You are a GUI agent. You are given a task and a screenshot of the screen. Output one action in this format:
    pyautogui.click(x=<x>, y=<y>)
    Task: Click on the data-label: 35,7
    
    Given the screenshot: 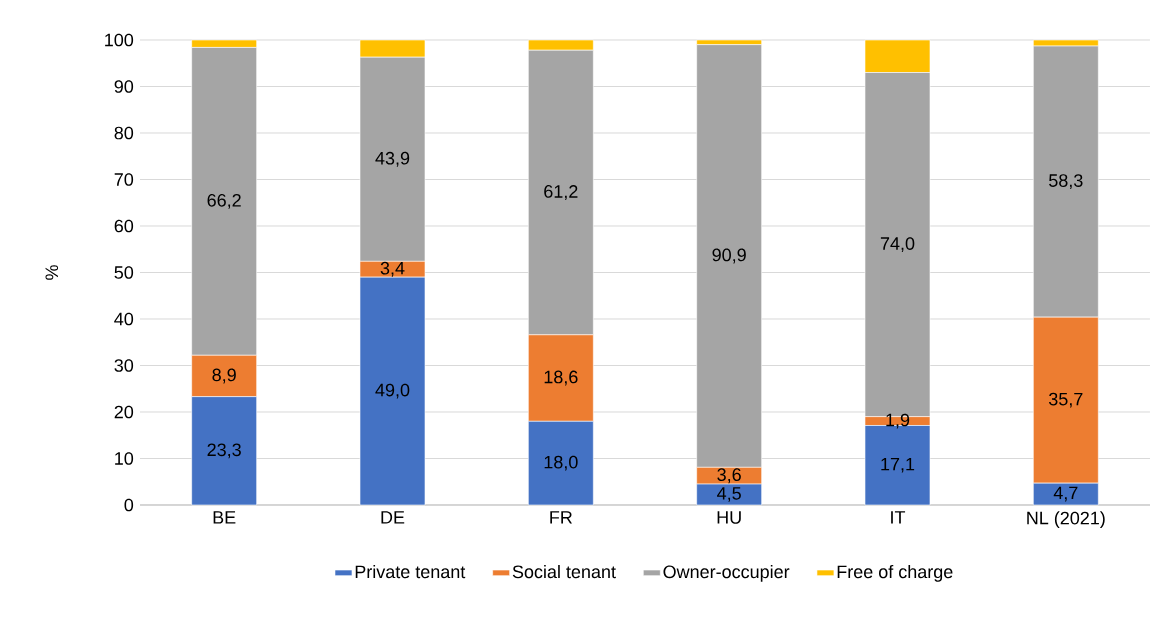 What is the action you would take?
    pyautogui.click(x=1066, y=400)
    